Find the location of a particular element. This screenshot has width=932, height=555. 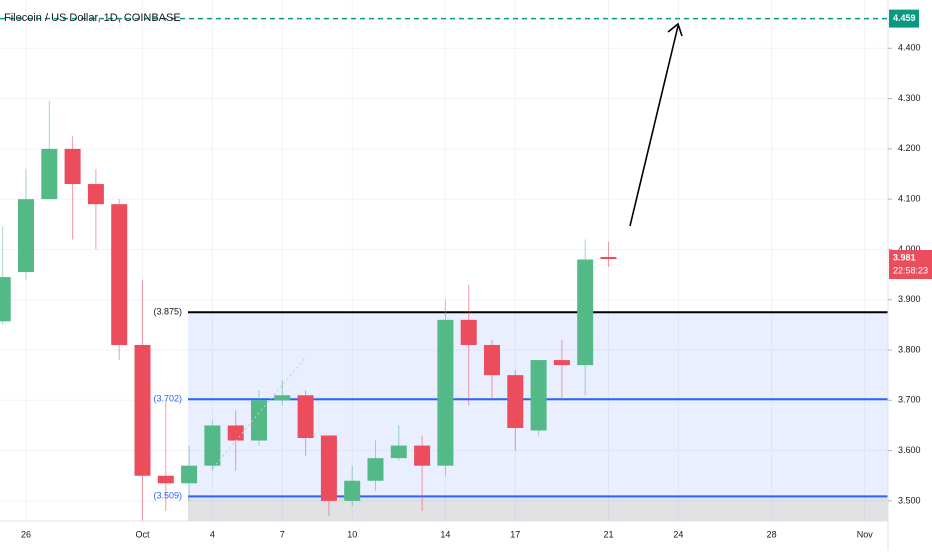

target-price-label: 4.459 is located at coordinates (904, 18).